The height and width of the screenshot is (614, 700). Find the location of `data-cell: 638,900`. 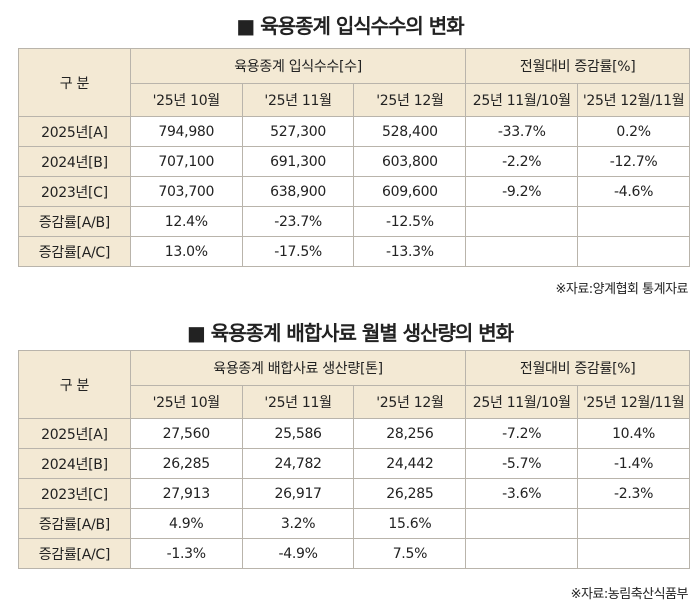

data-cell: 638,900 is located at coordinates (298, 191).